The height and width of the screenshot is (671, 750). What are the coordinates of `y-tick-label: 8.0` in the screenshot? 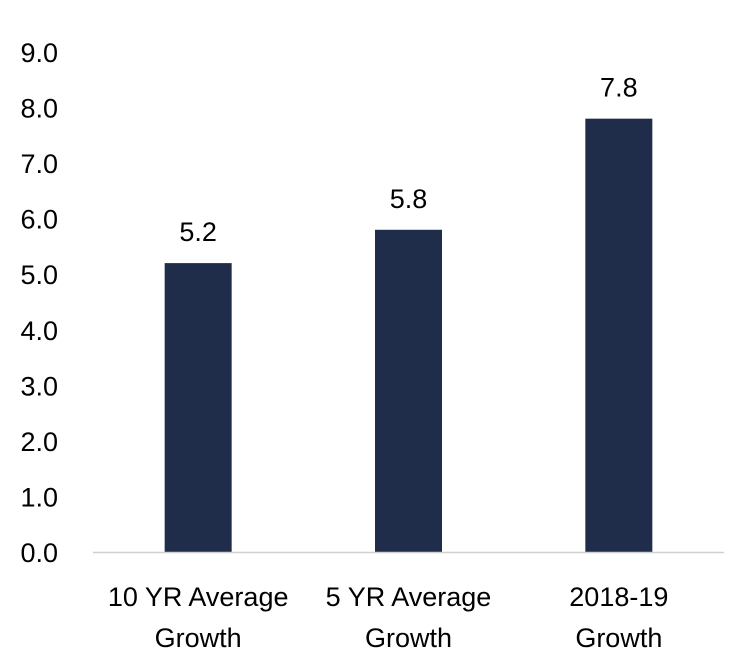 It's located at (39, 109).